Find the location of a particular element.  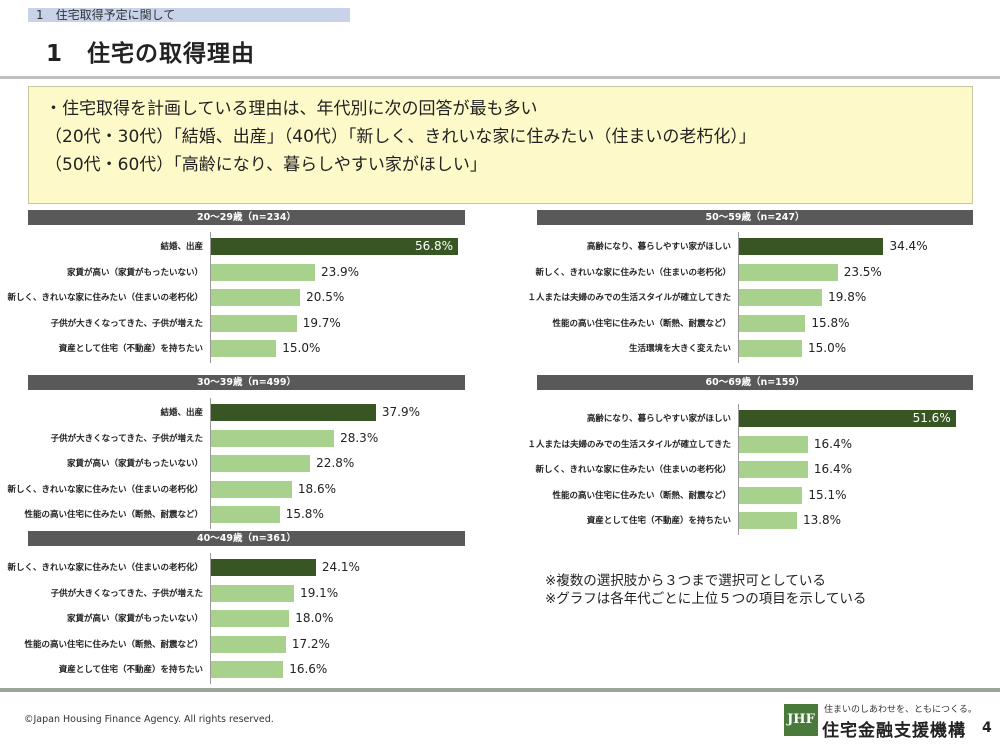

data-label: 19.8% is located at coordinates (847, 297).